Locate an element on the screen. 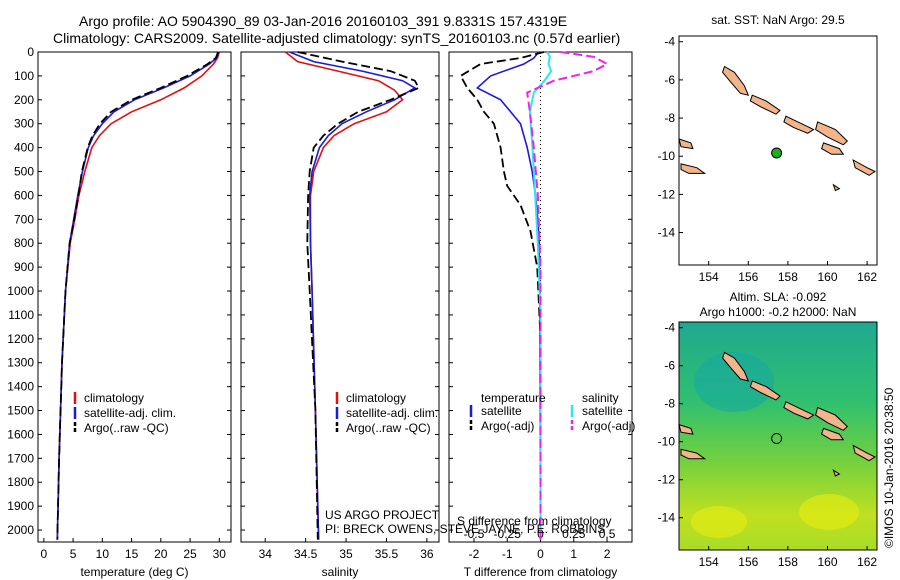 The image size is (900, 580). depth-tick-label: 1000 is located at coordinates (20, 291).